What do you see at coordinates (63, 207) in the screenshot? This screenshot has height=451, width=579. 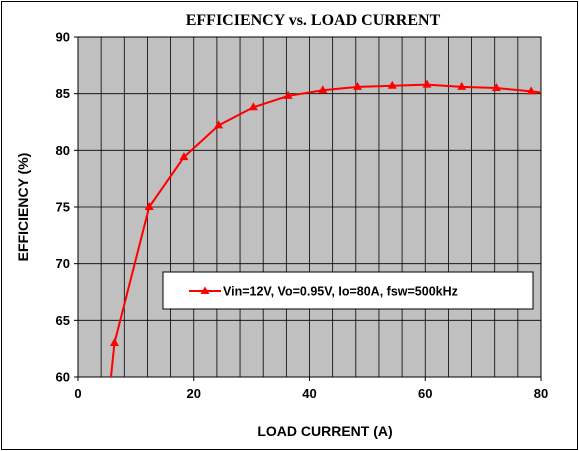 I see `y-tick-label: 75` at bounding box center [63, 207].